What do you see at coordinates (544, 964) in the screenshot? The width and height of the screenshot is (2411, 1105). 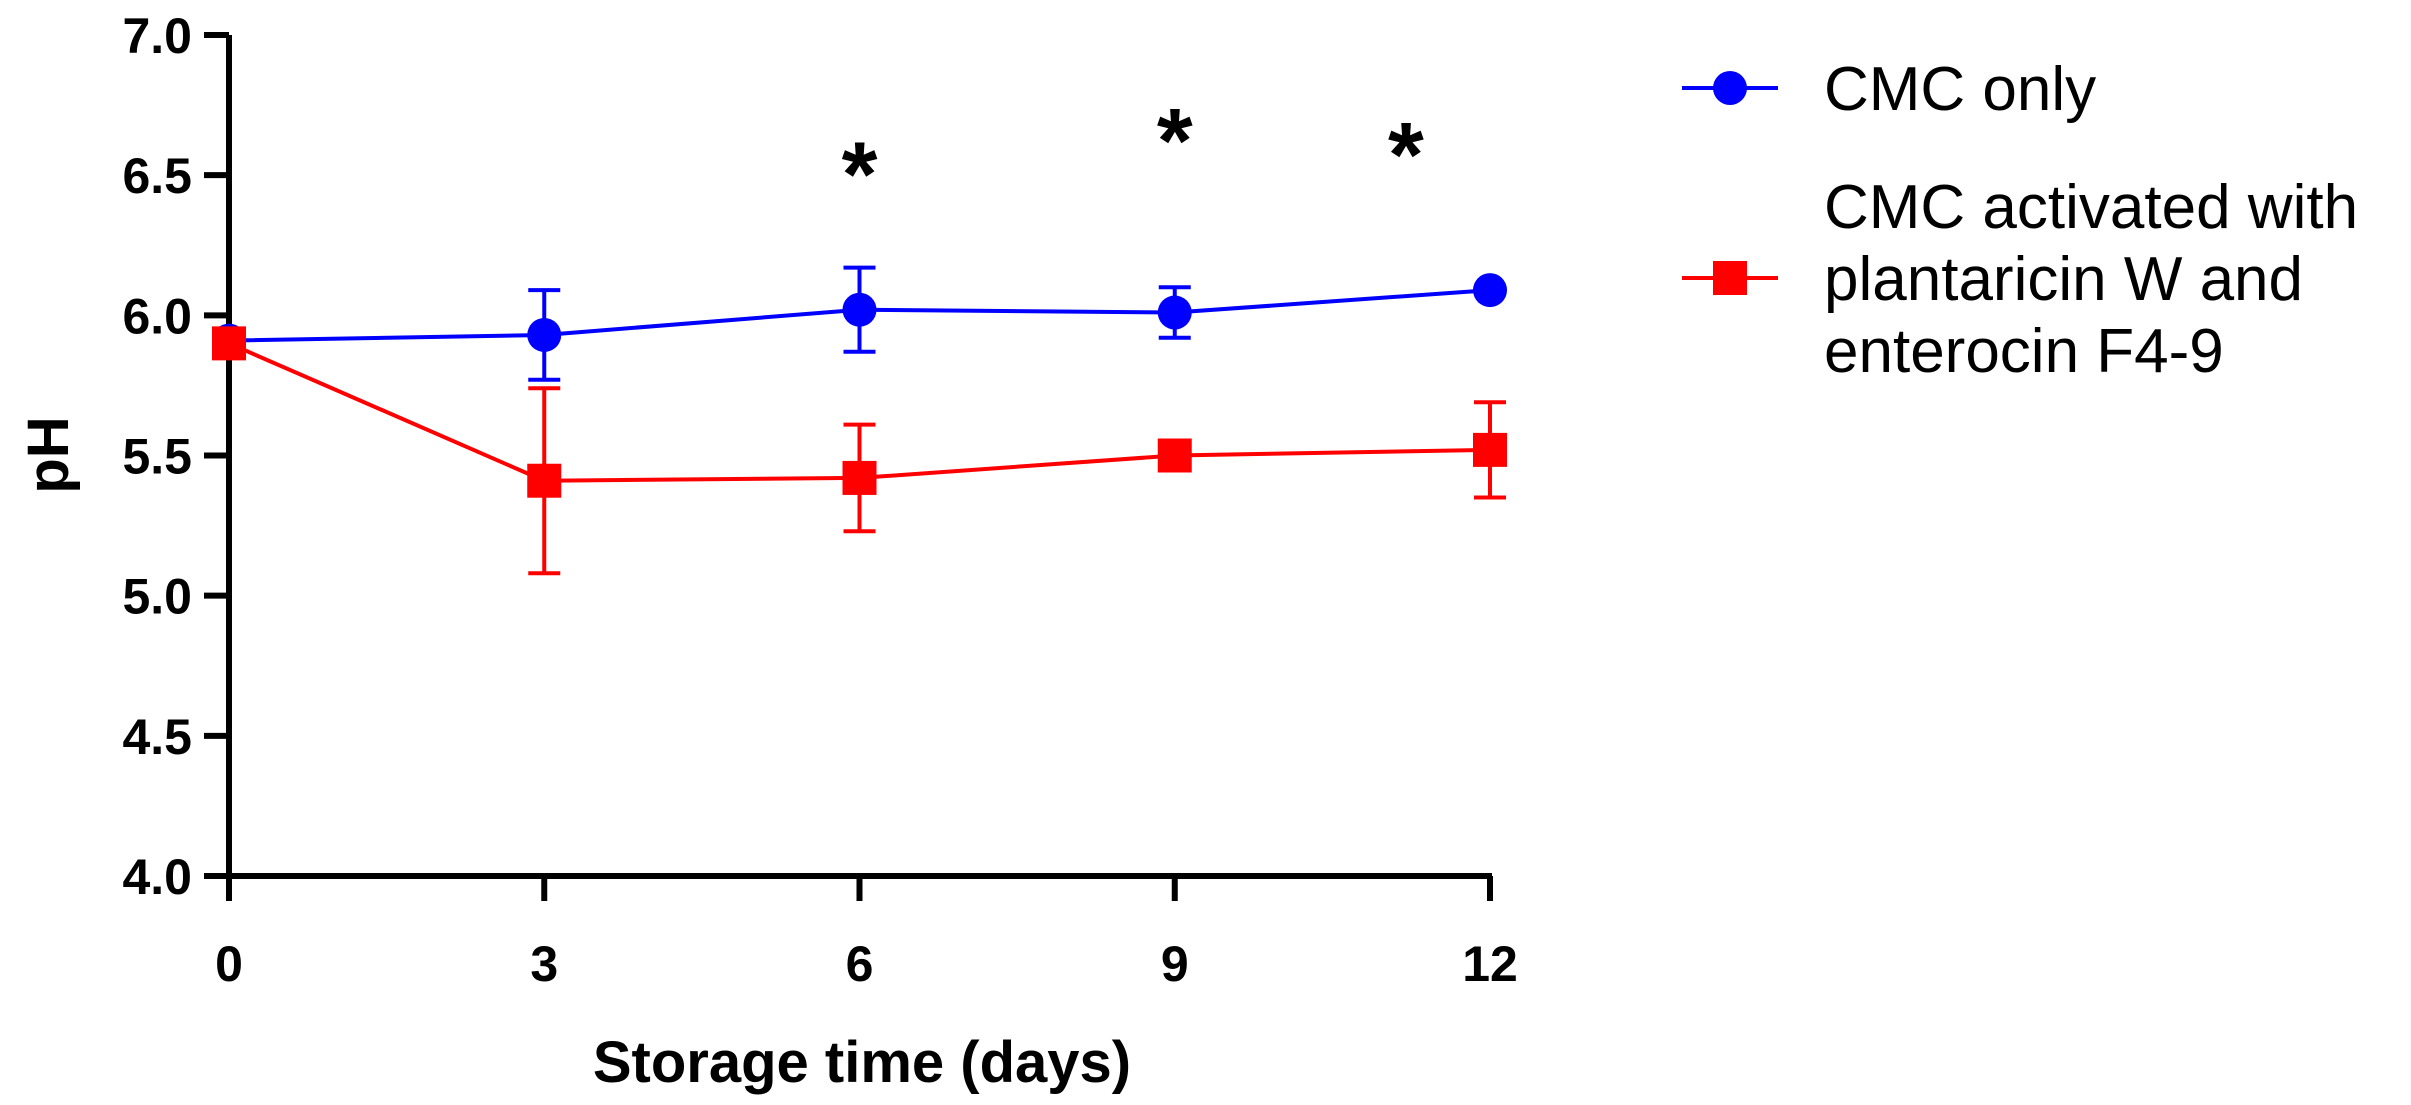 I see `x-tick-label: 3` at bounding box center [544, 964].